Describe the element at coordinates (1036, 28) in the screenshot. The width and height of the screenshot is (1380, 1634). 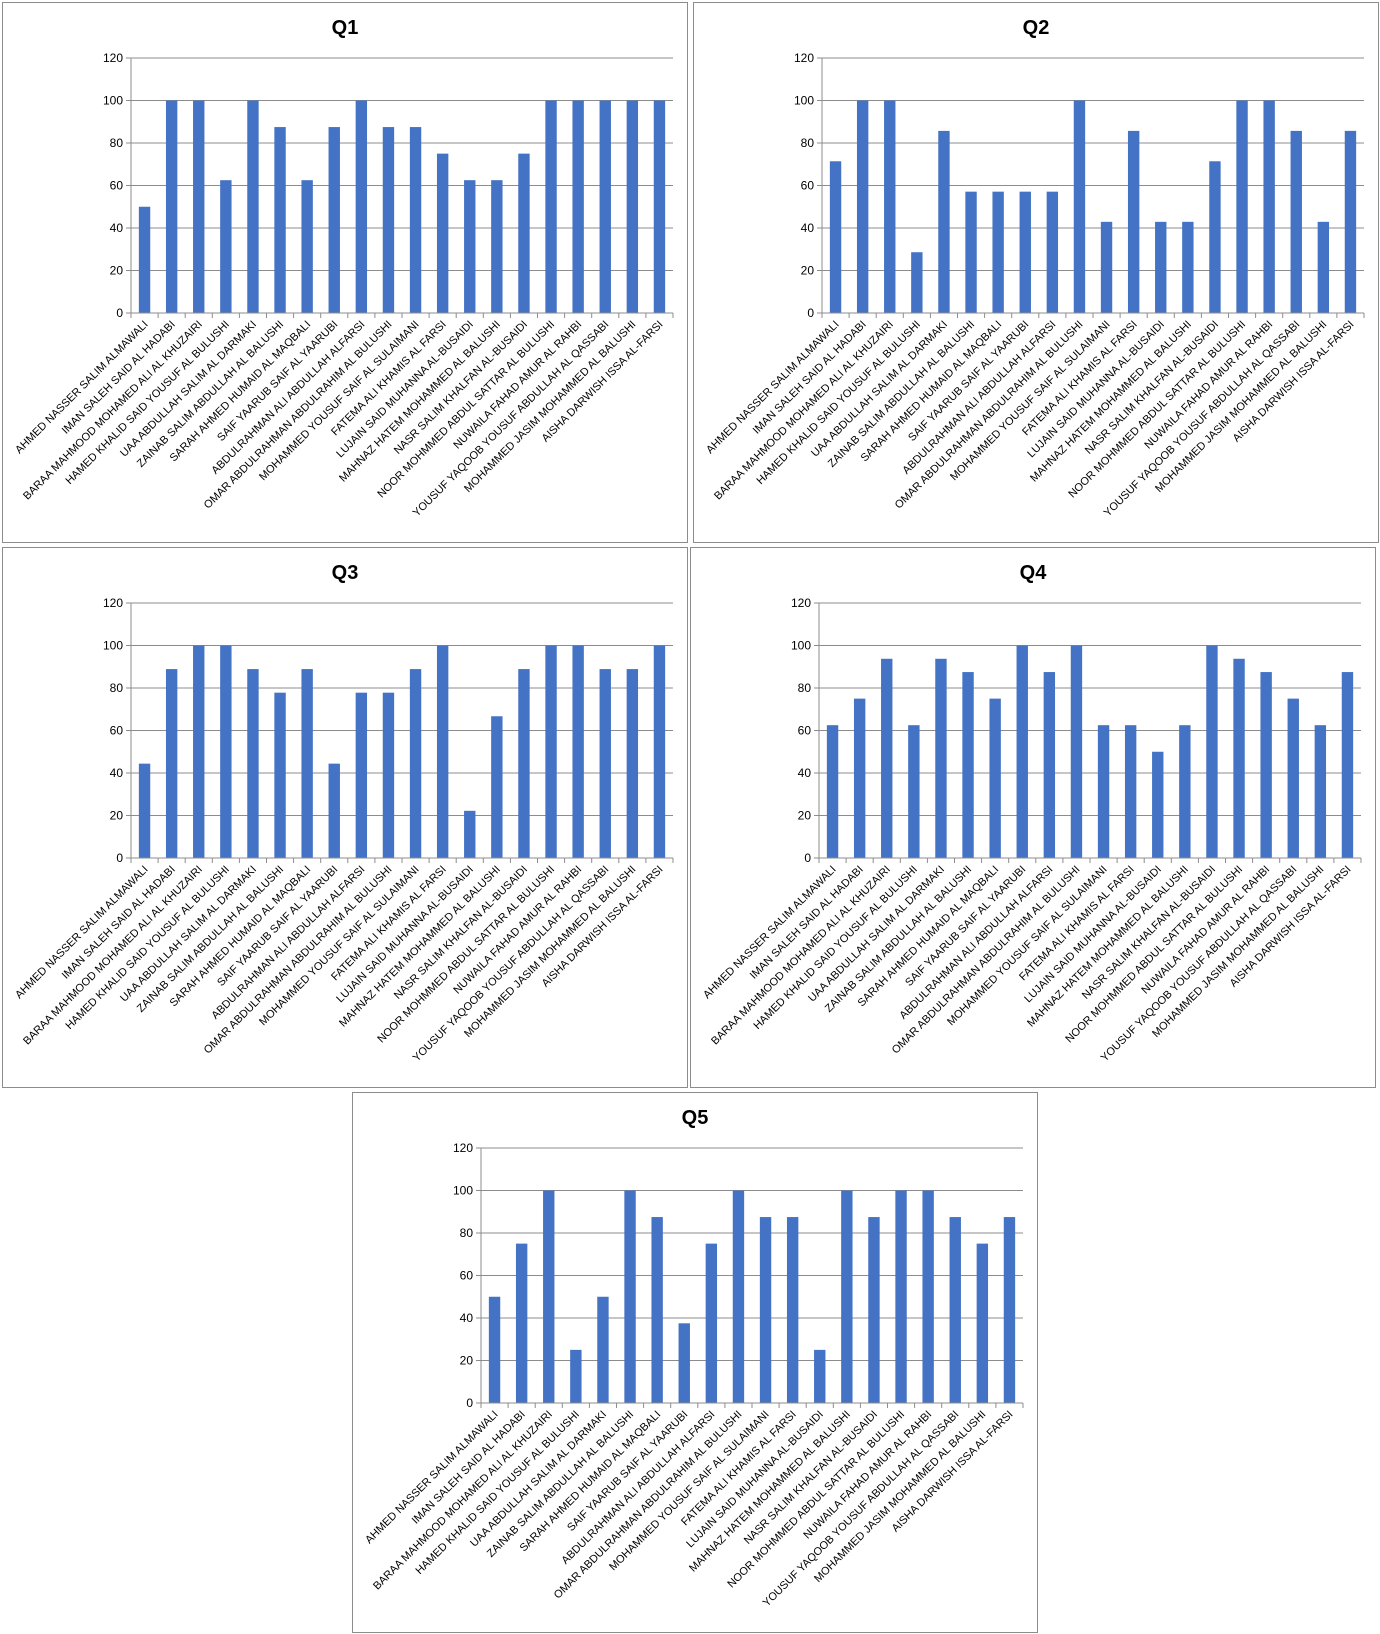
I see `chart-title: Q2` at that location.